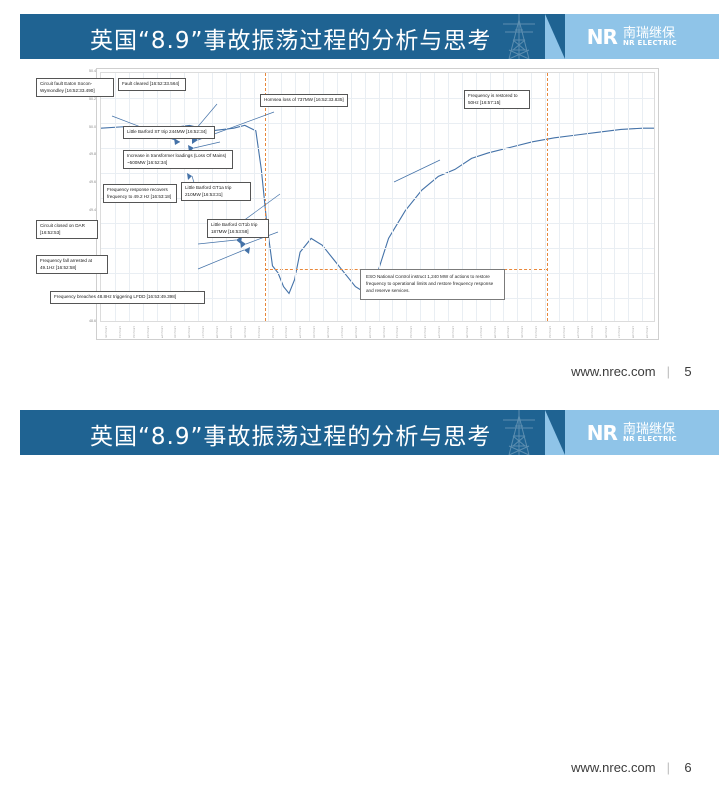 This screenshot has height=792, width=719. I want to click on y-tick-label: 49.8, so click(92, 154).